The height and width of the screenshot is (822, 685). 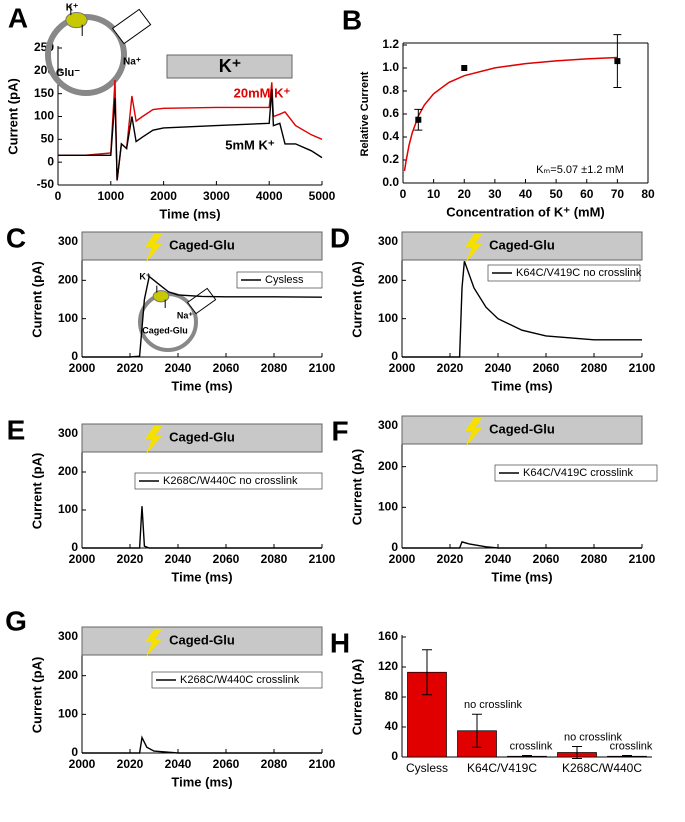 What do you see at coordinates (269, 196) in the screenshot?
I see `x-tick-label: 4000` at bounding box center [269, 196].